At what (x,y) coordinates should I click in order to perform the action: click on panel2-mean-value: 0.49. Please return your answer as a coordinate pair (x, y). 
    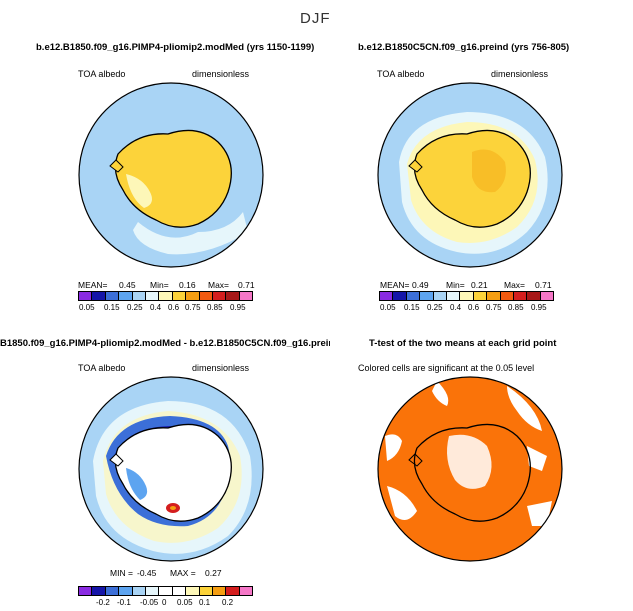
    Looking at the image, I should click on (420, 285).